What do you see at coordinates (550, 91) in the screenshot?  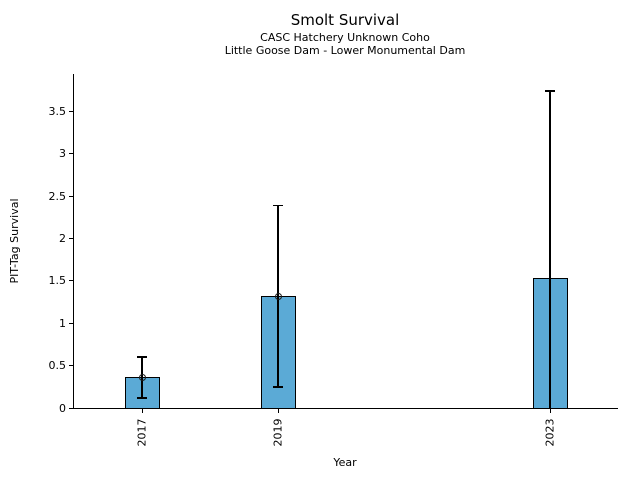 I see `error-cap-top-2023` at bounding box center [550, 91].